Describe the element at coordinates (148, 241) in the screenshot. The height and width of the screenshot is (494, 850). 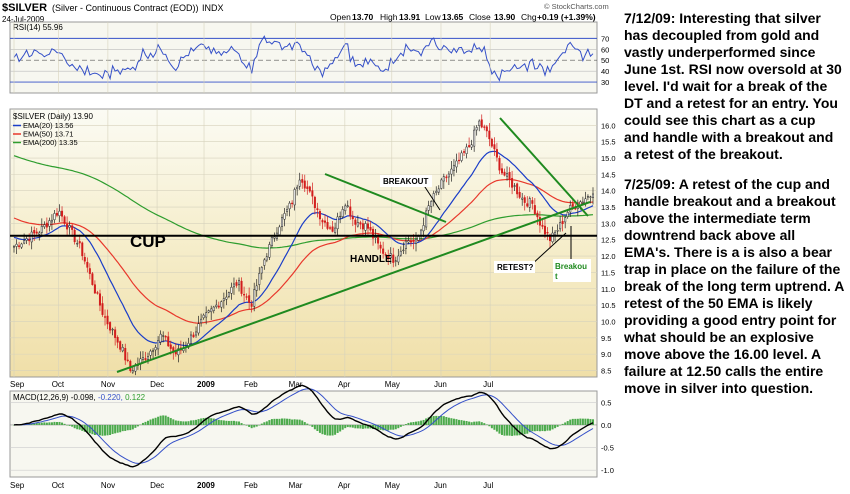
I see `cup-label: CUP` at that location.